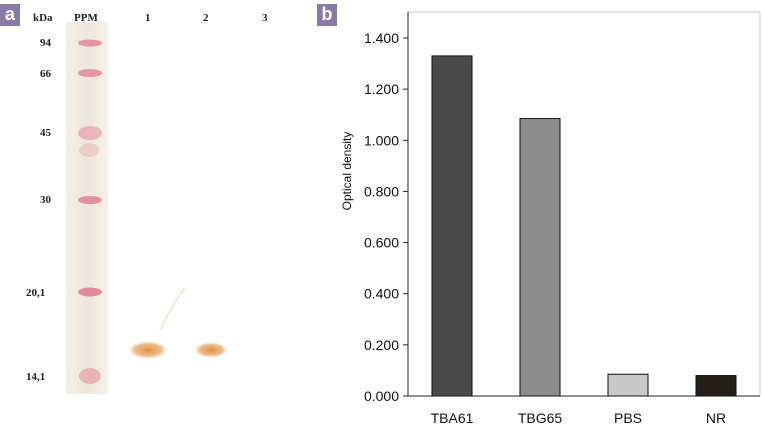 The image size is (763, 430). Describe the element at coordinates (86, 18) in the screenshot. I see `gel-ladder-header: PPM` at that location.